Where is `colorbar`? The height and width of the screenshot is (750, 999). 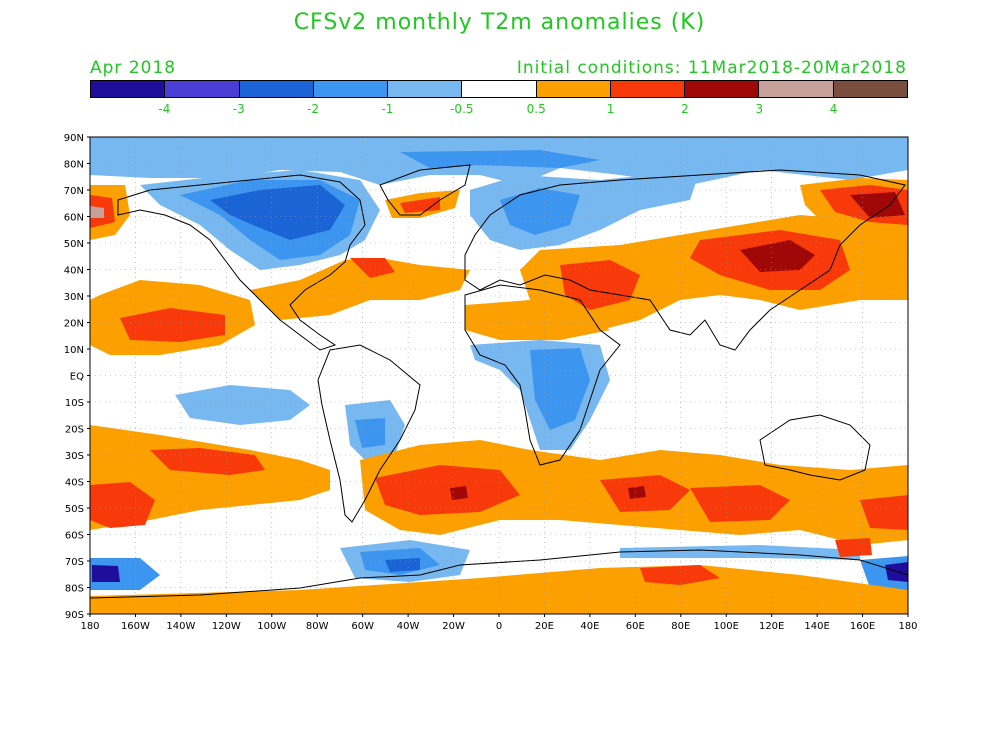 colorbar is located at coordinates (499, 89).